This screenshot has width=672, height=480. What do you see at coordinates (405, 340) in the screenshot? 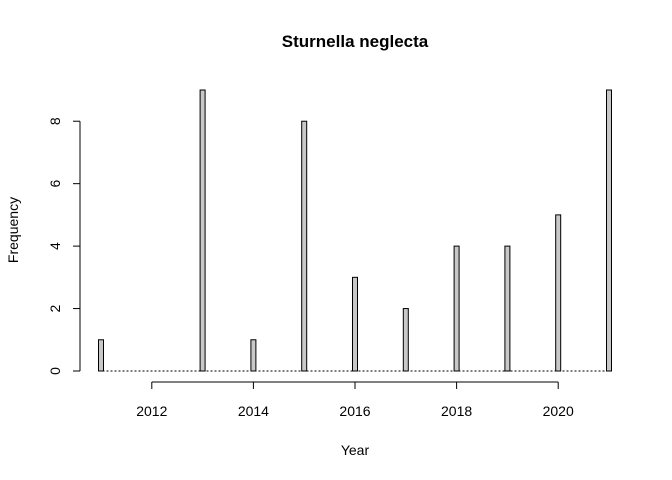
I see `bar-2017` at bounding box center [405, 340].